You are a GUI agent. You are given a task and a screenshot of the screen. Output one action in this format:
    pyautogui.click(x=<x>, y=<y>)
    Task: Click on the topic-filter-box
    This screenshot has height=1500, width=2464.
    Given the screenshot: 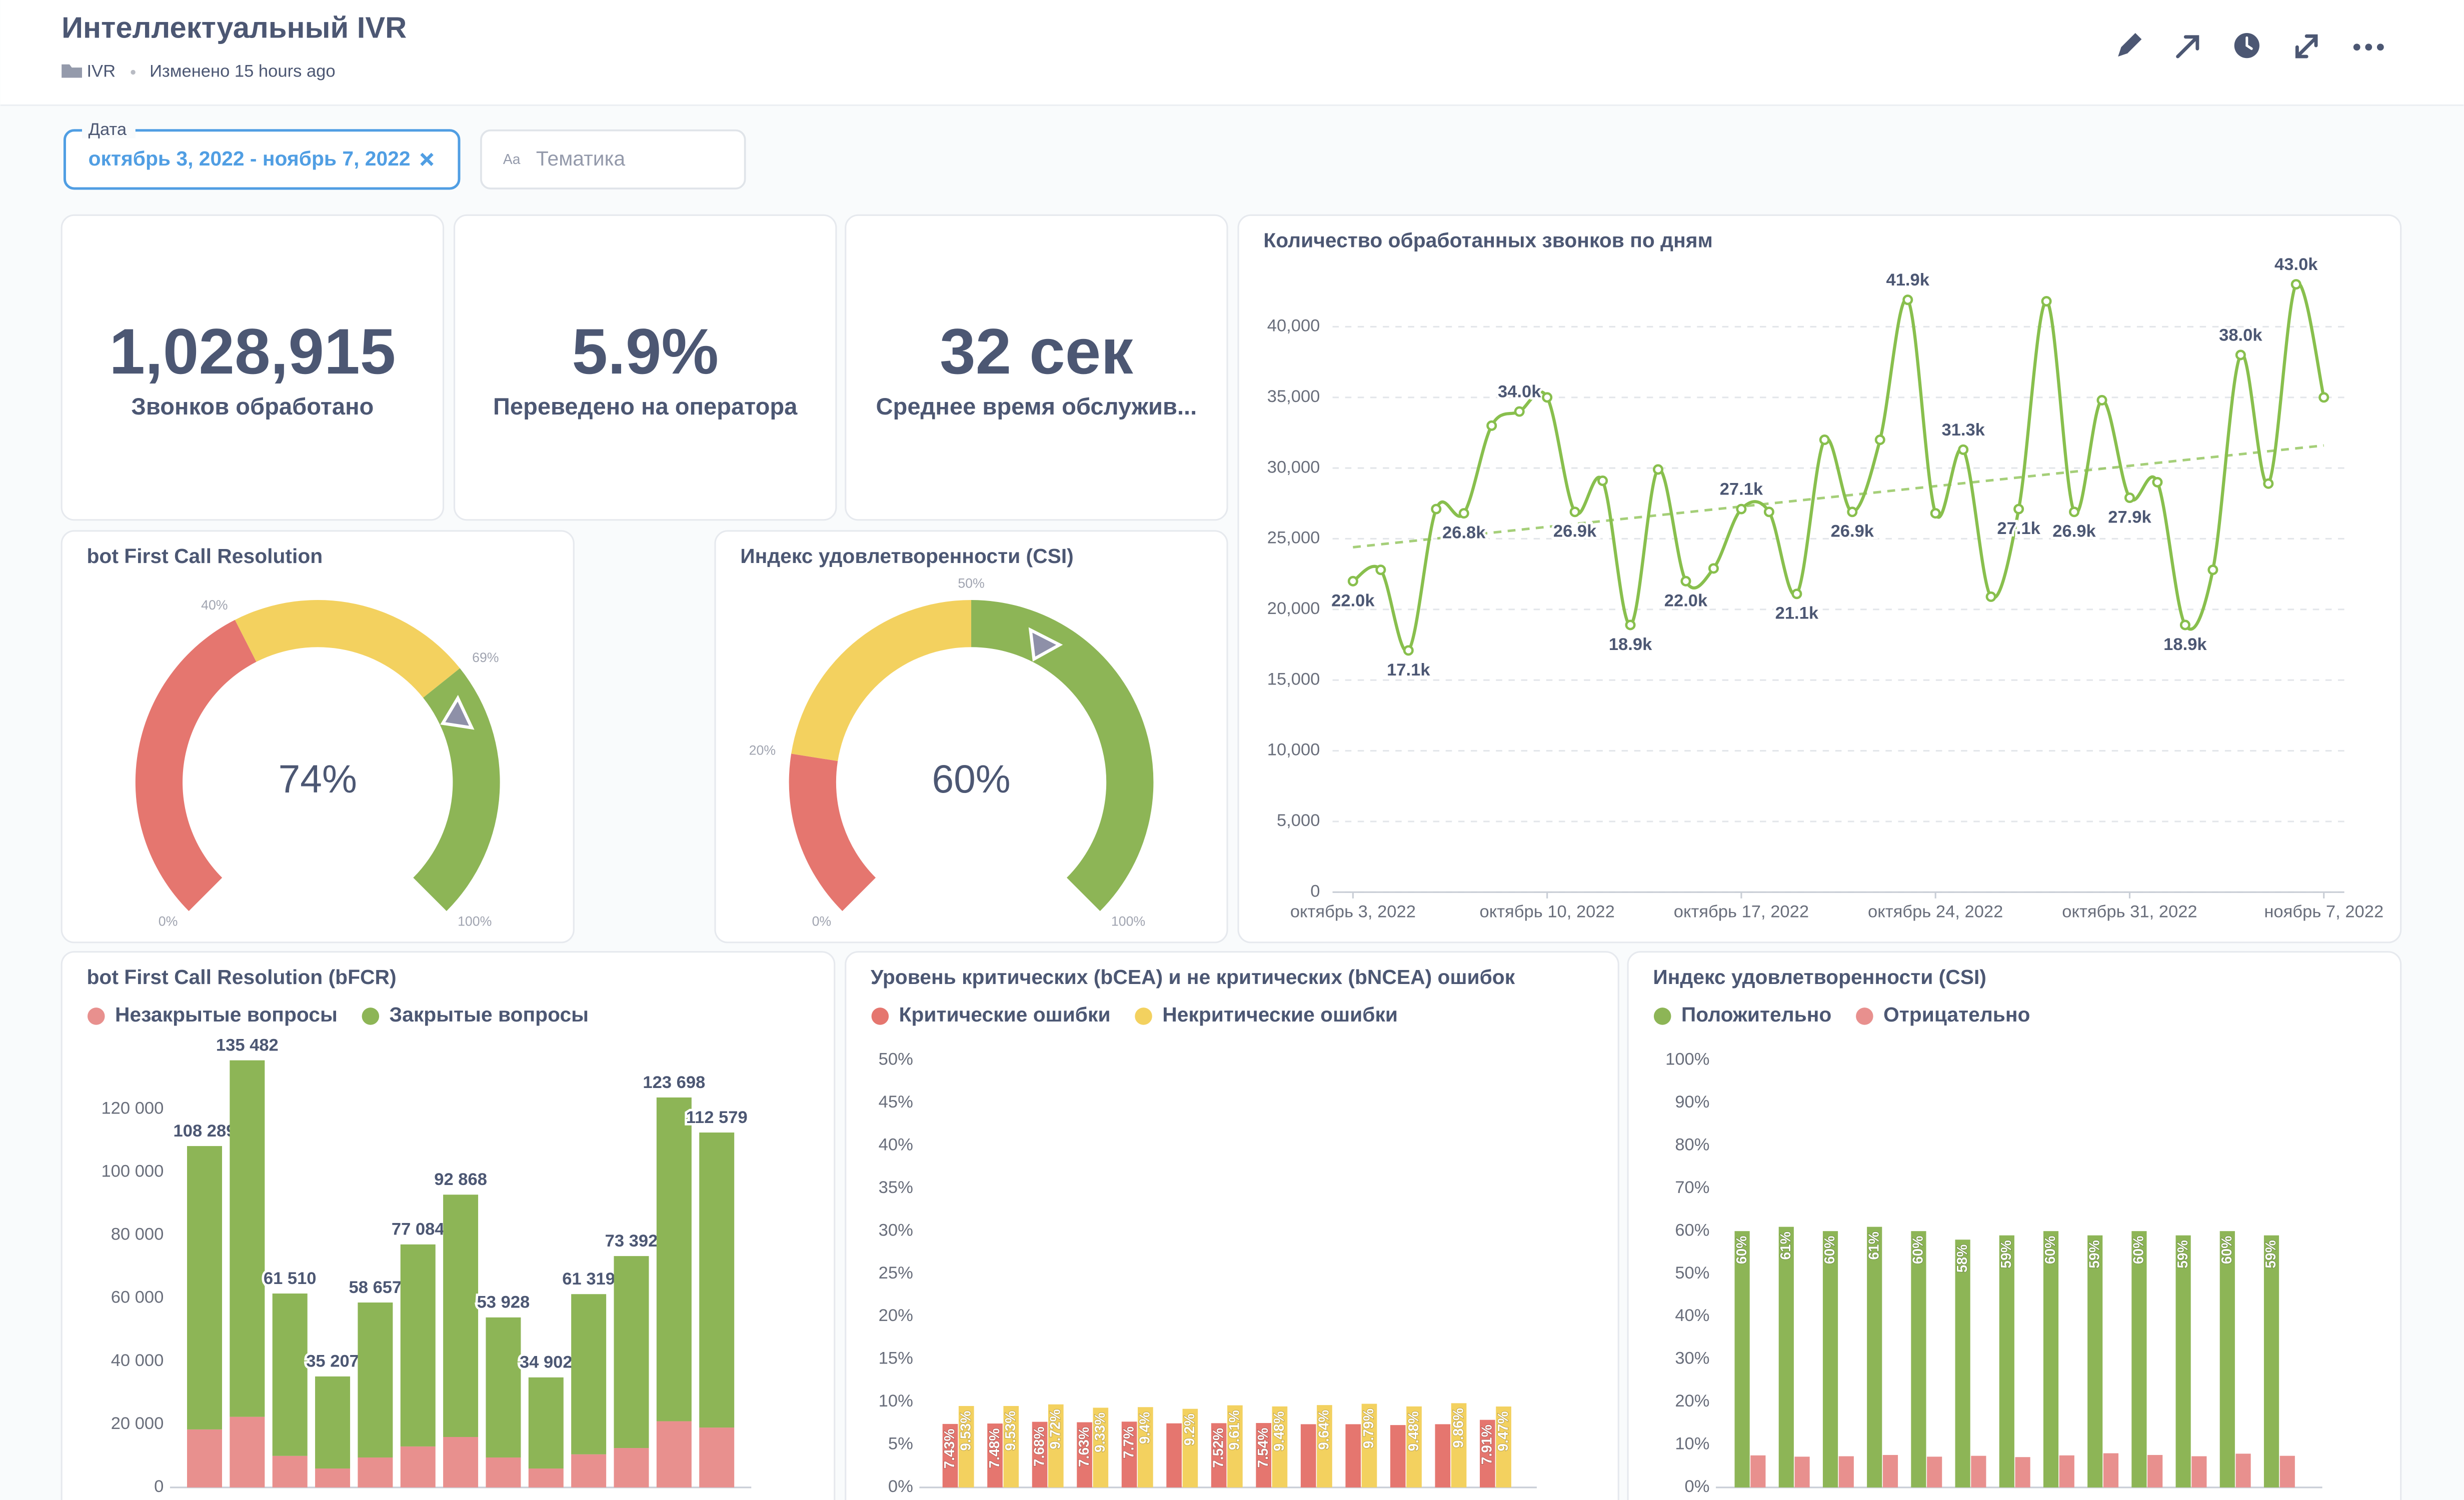 What is the action you would take?
    pyautogui.click(x=613, y=159)
    